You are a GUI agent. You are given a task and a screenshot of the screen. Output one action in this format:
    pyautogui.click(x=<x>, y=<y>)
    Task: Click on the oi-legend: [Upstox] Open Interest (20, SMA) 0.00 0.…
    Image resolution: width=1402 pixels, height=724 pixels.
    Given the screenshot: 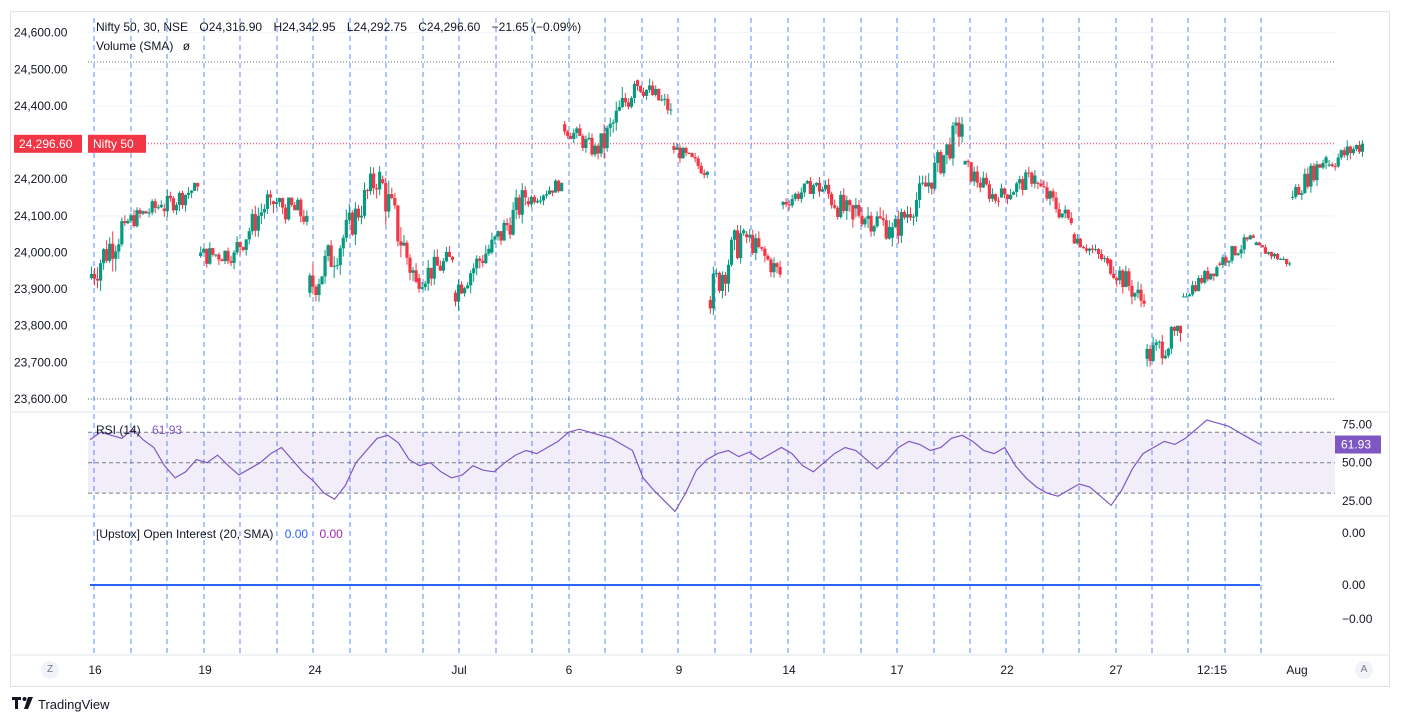 What is the action you would take?
    pyautogui.click(x=220, y=534)
    